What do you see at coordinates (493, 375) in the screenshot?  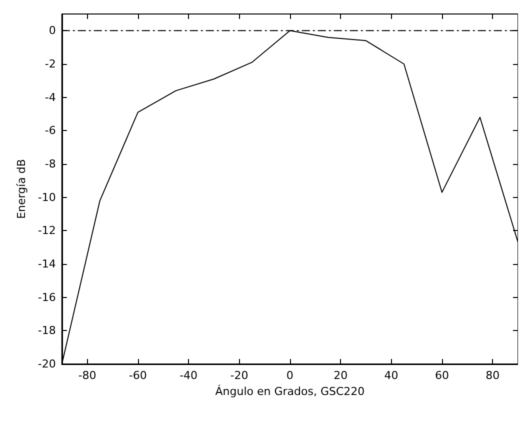 I see `x-tick-label: 80` at bounding box center [493, 375].